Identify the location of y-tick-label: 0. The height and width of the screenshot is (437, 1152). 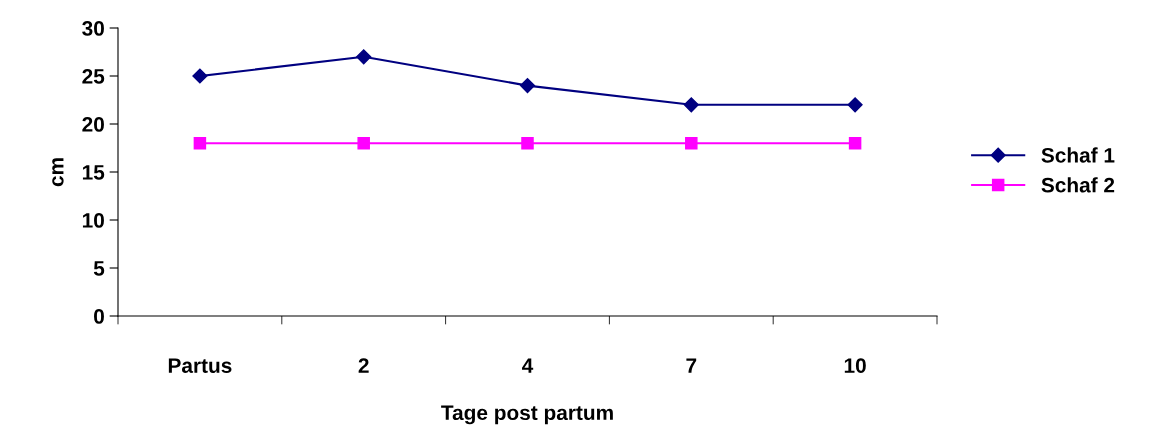
(99, 316).